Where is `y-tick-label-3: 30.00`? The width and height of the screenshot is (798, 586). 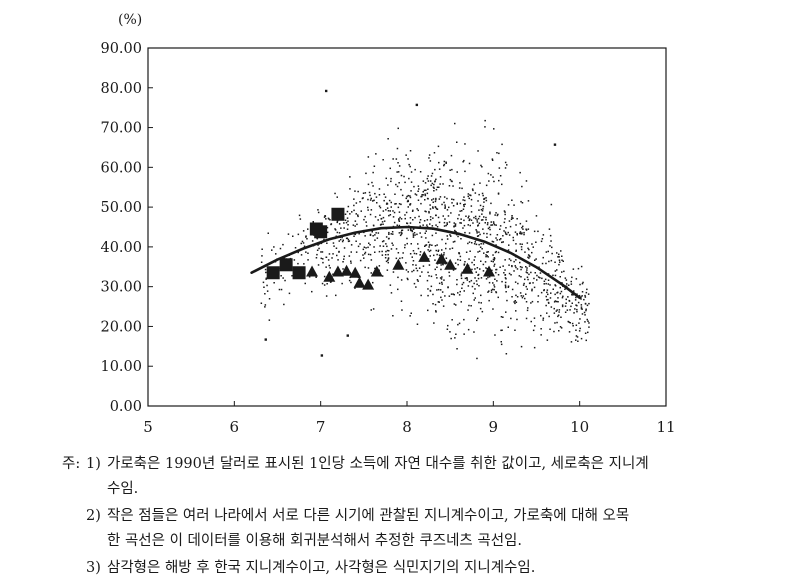 y-tick-label-3: 30.00 is located at coordinates (121, 288).